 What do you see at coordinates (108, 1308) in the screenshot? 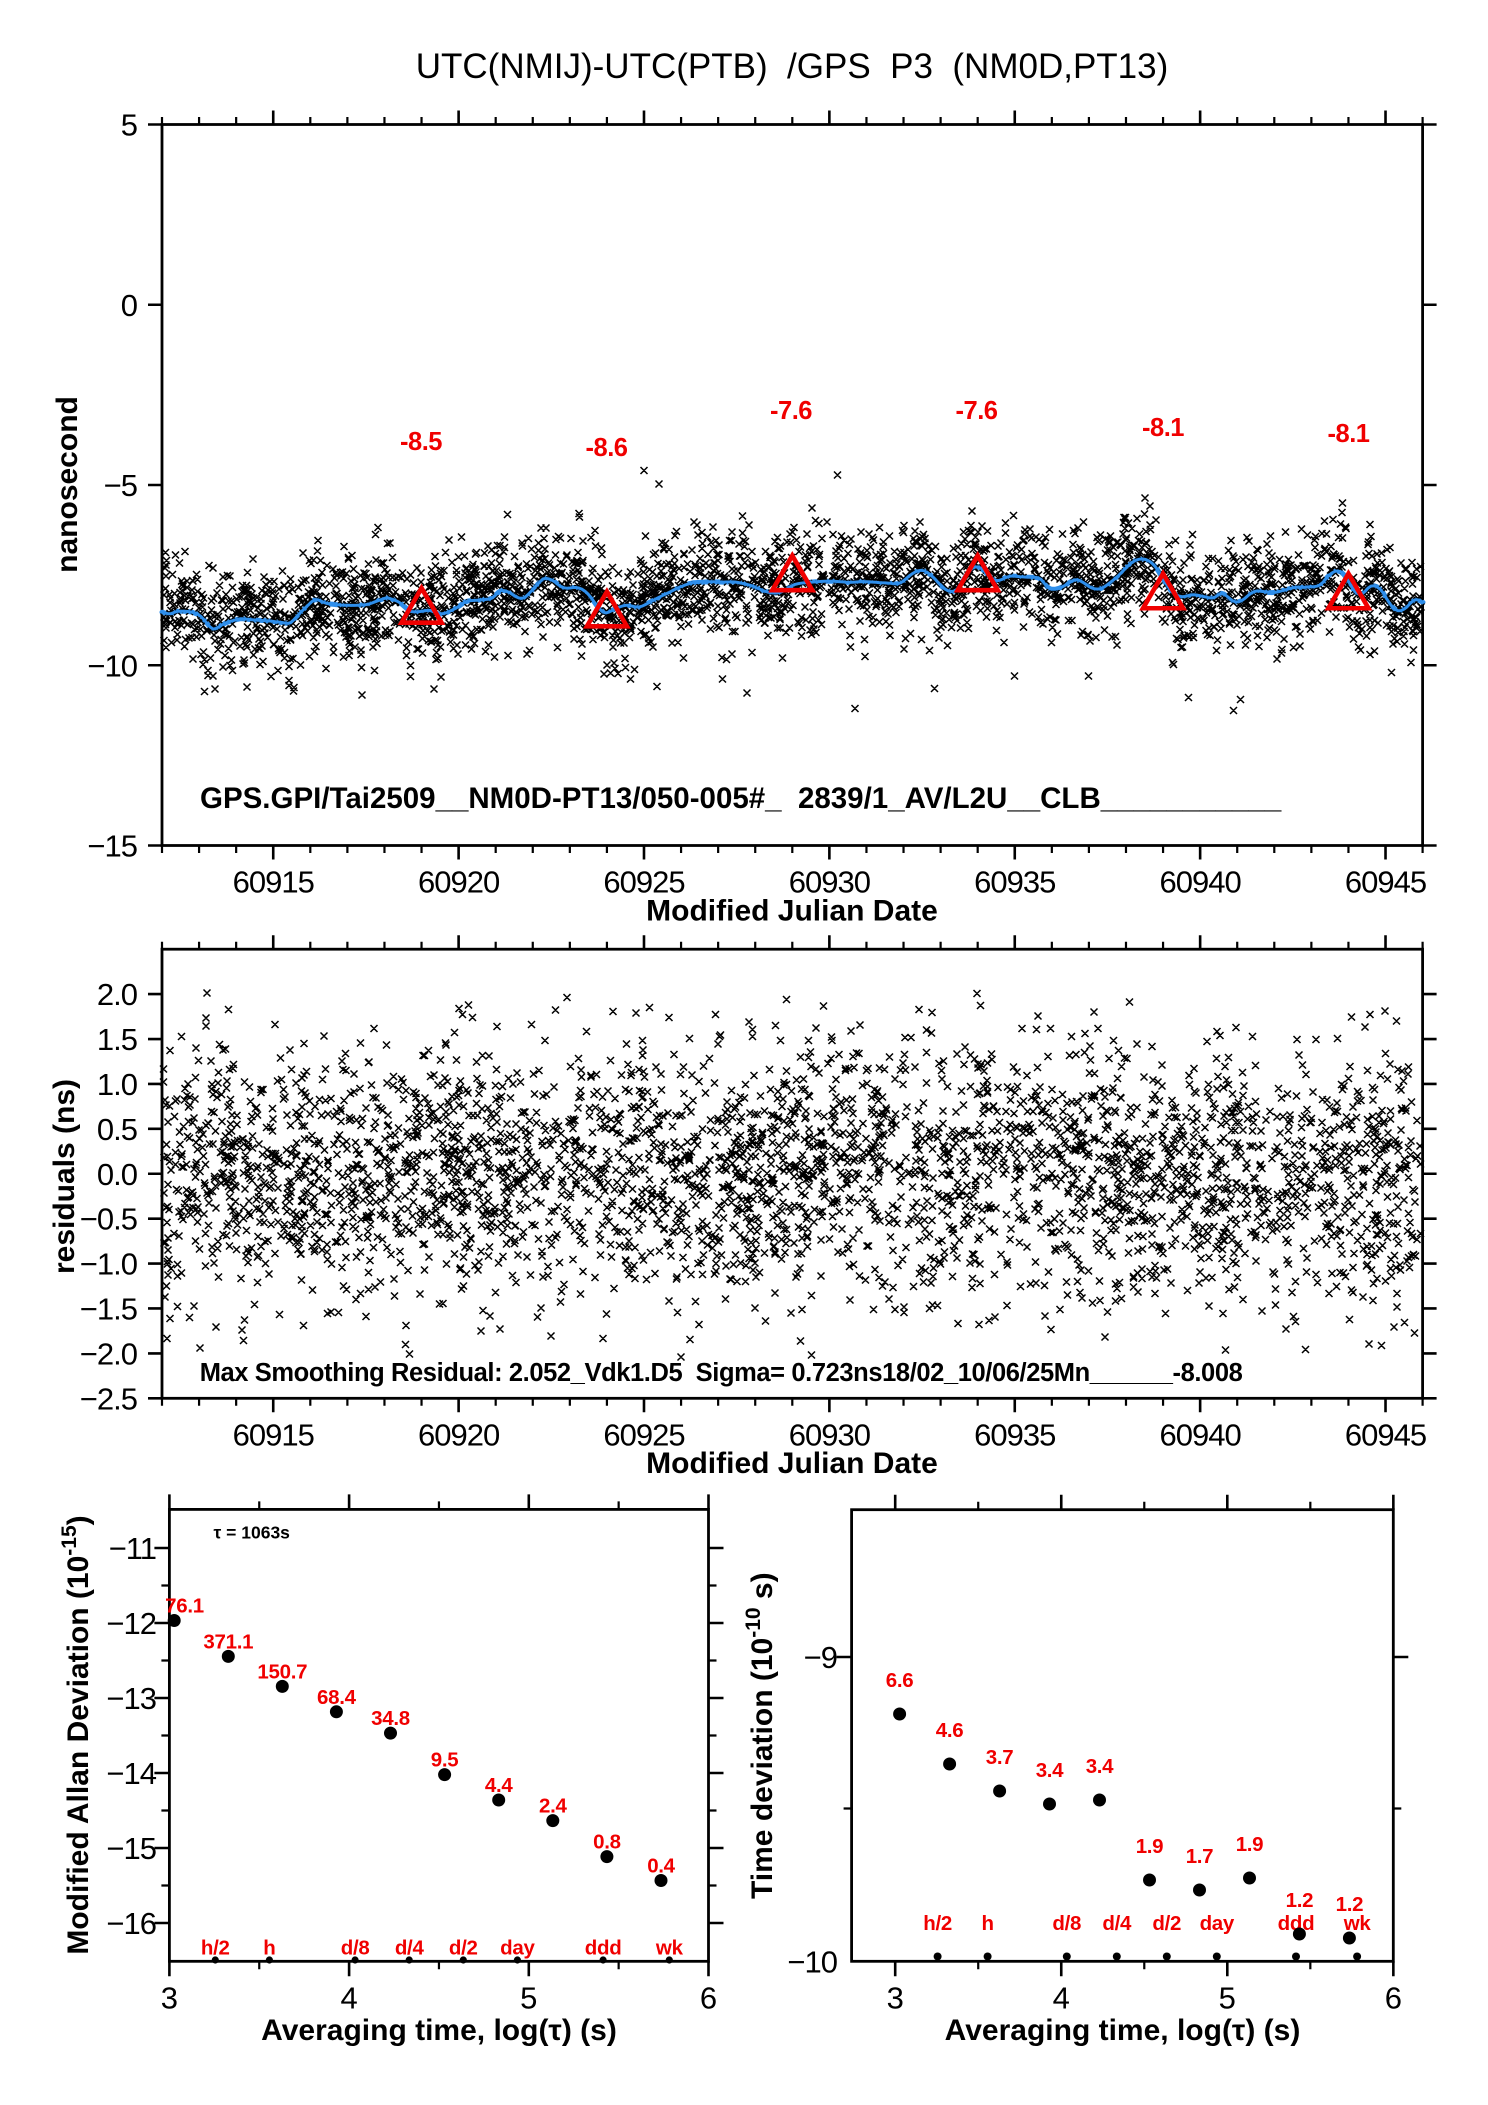
I see `svg-text: −1.5` at bounding box center [108, 1308].